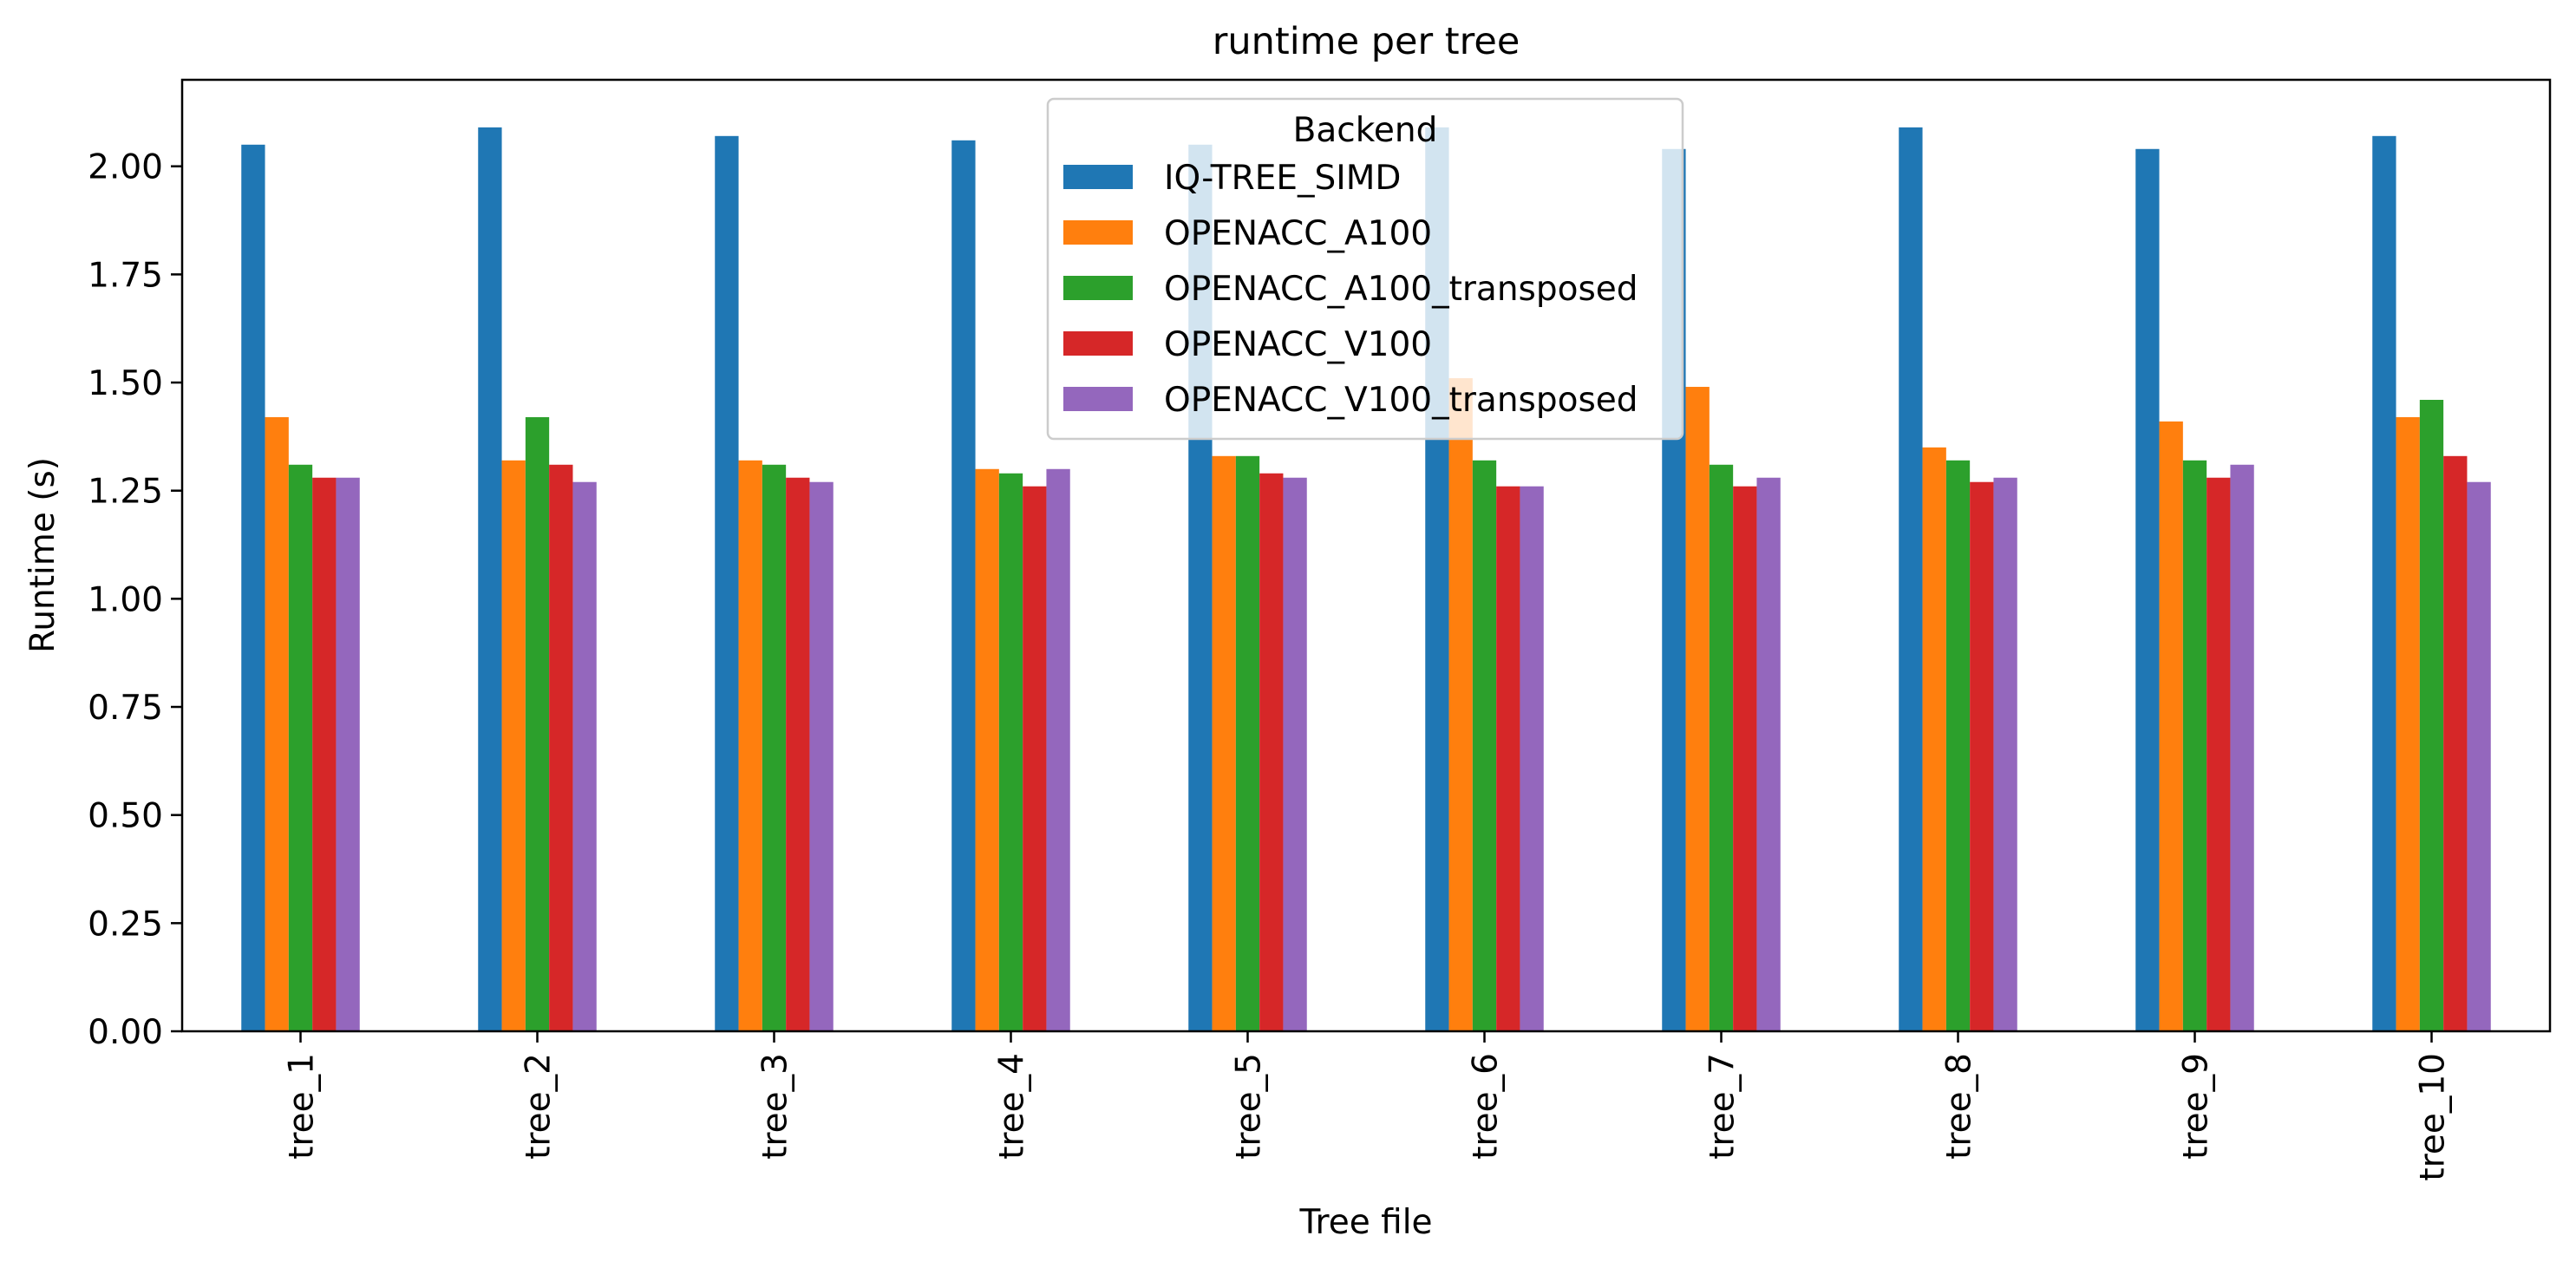 This screenshot has height=1275, width=2576. What do you see at coordinates (302, 1106) in the screenshot?
I see `x-tick-label: tree_1` at bounding box center [302, 1106].